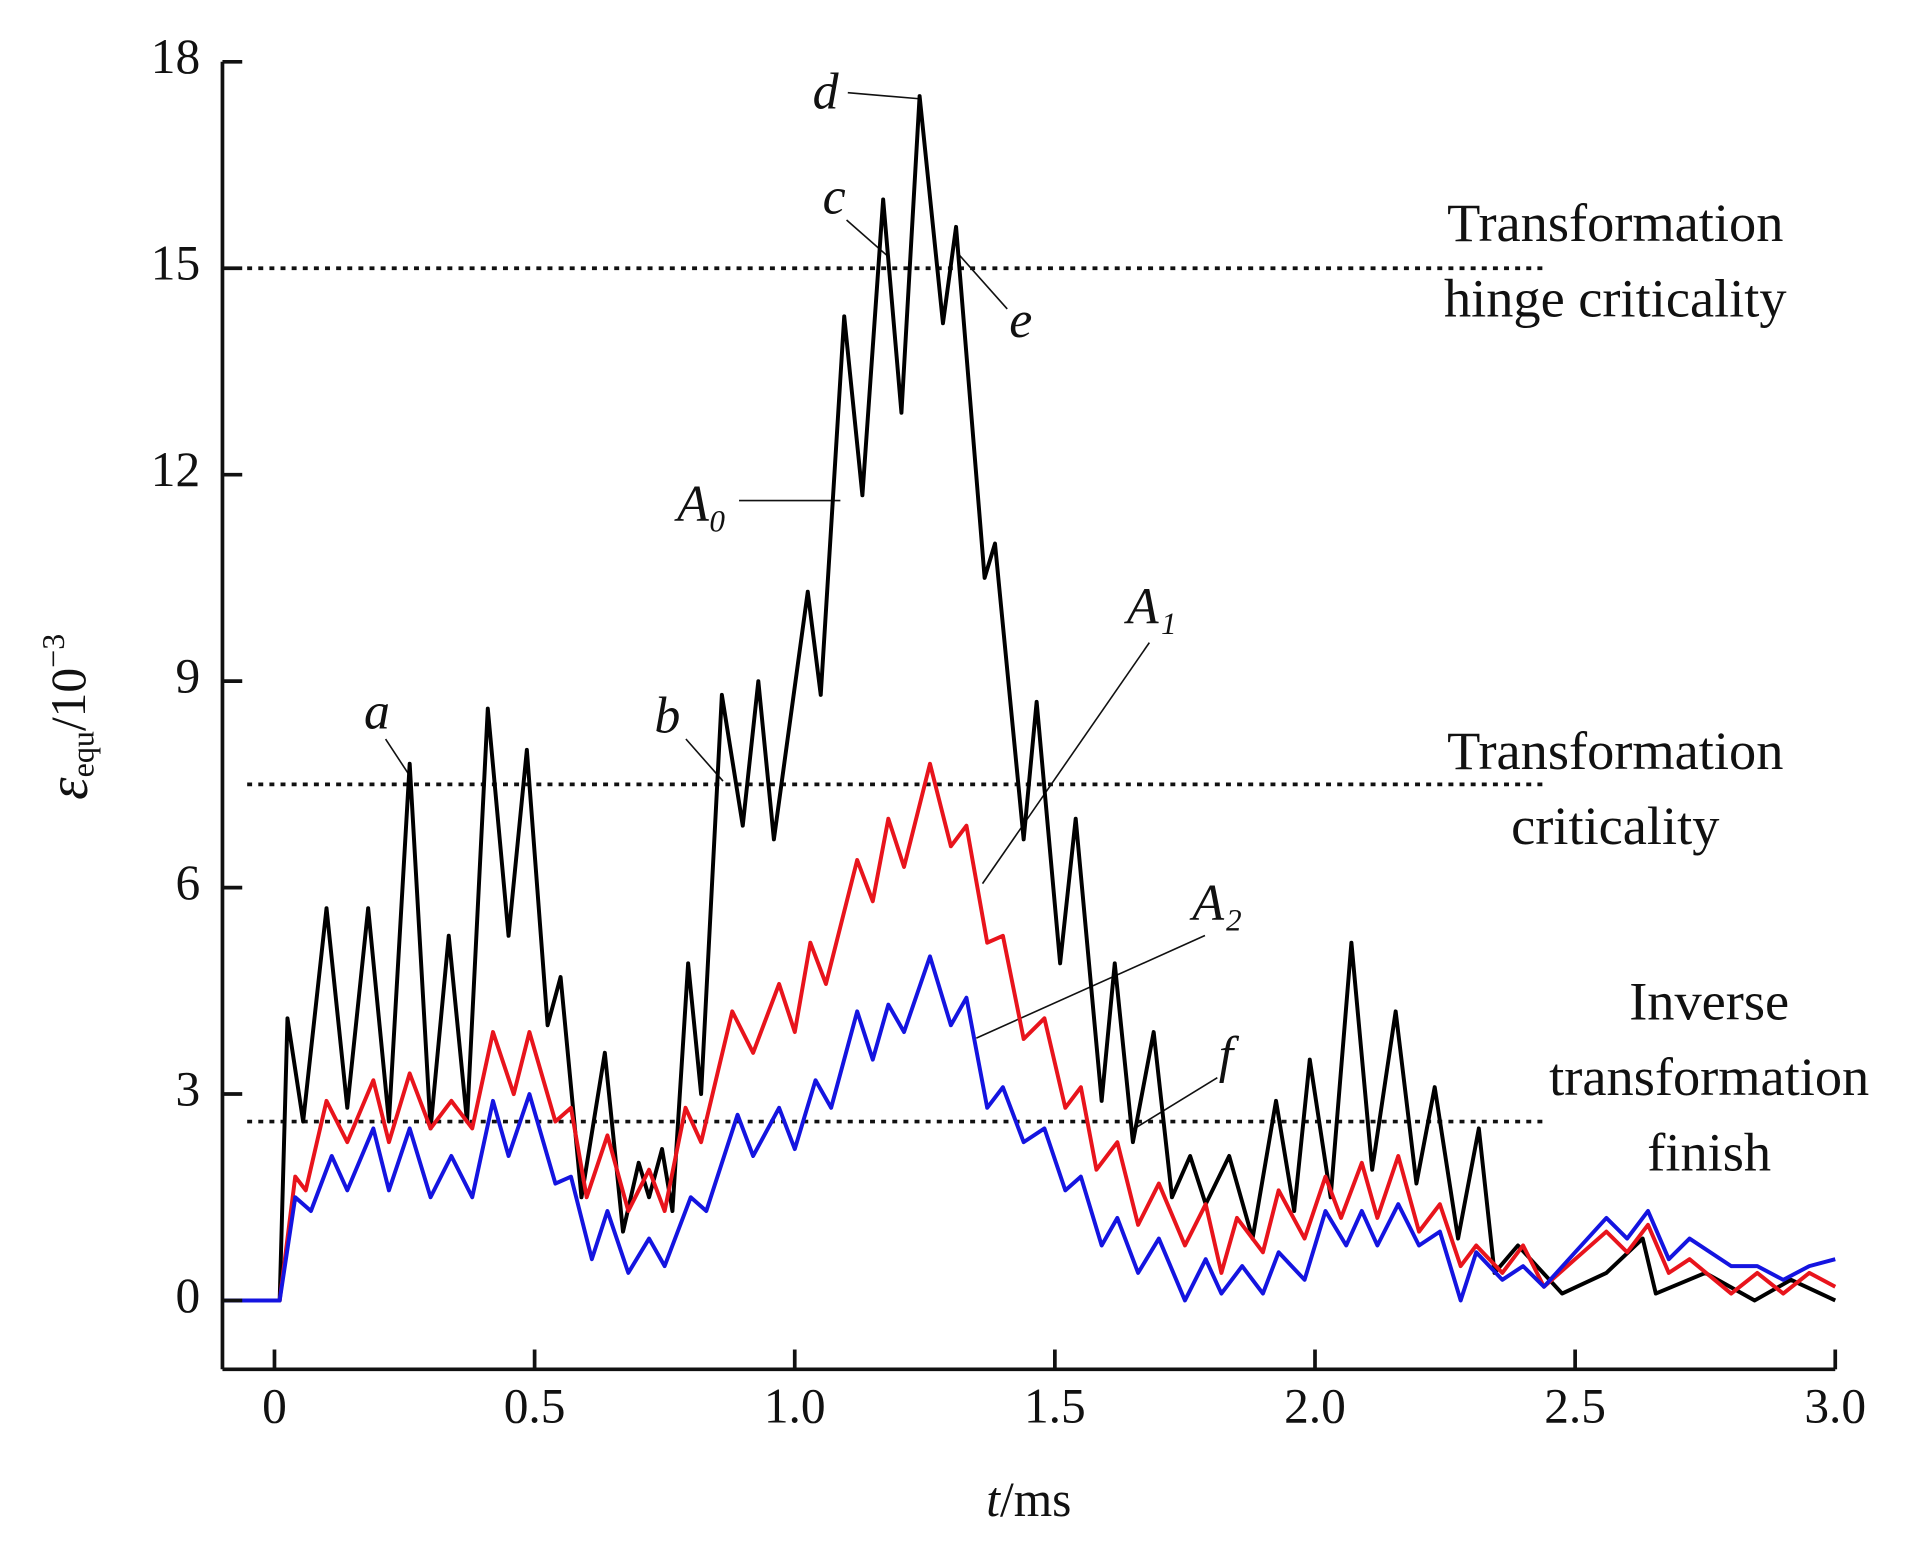 The image size is (1923, 1559). What do you see at coordinates (826, 91) in the screenshot?
I see `annotation: d` at bounding box center [826, 91].